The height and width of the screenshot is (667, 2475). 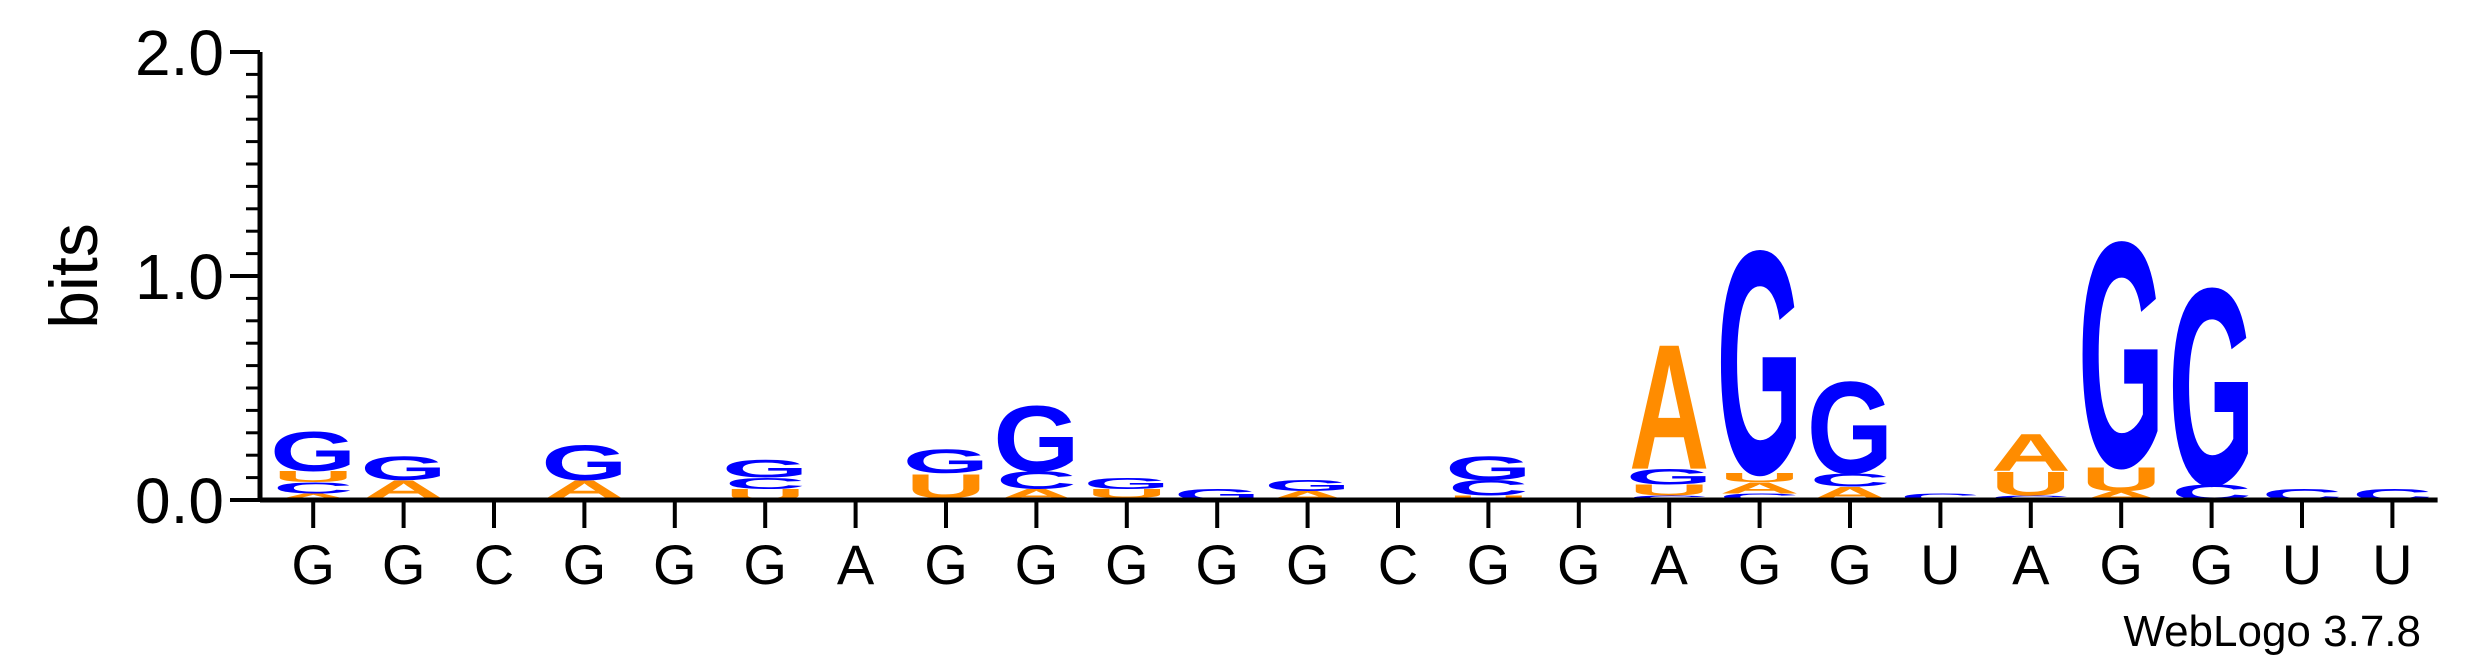 I want to click on y-tick-label: 0.0, so click(x=179, y=501).